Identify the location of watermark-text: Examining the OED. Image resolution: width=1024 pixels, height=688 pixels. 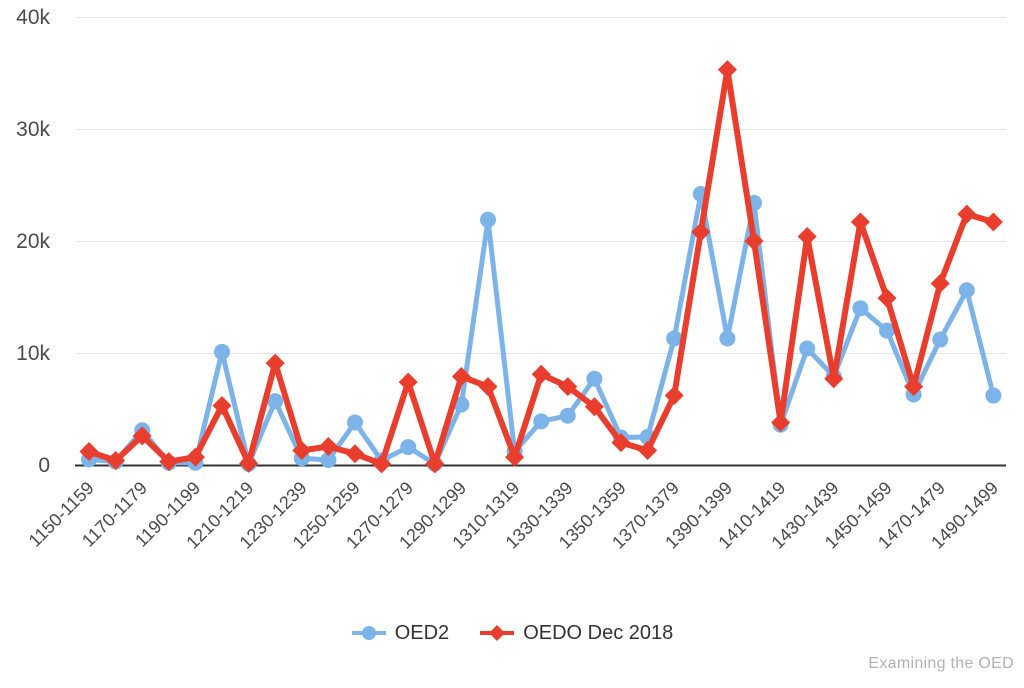
(941, 663).